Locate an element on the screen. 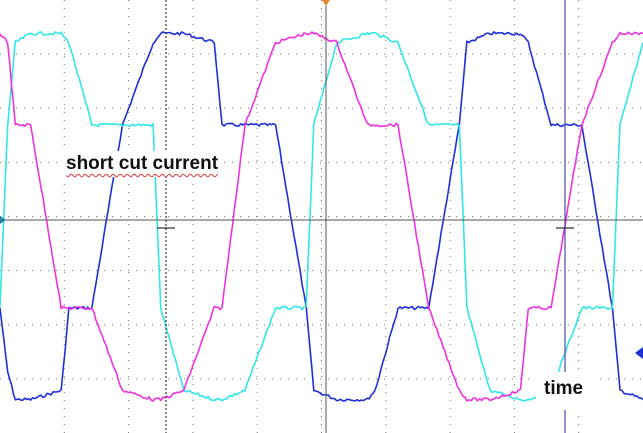 Image resolution: width=643 pixels, height=433 pixels. trigger-marker-icon is located at coordinates (326, 3).